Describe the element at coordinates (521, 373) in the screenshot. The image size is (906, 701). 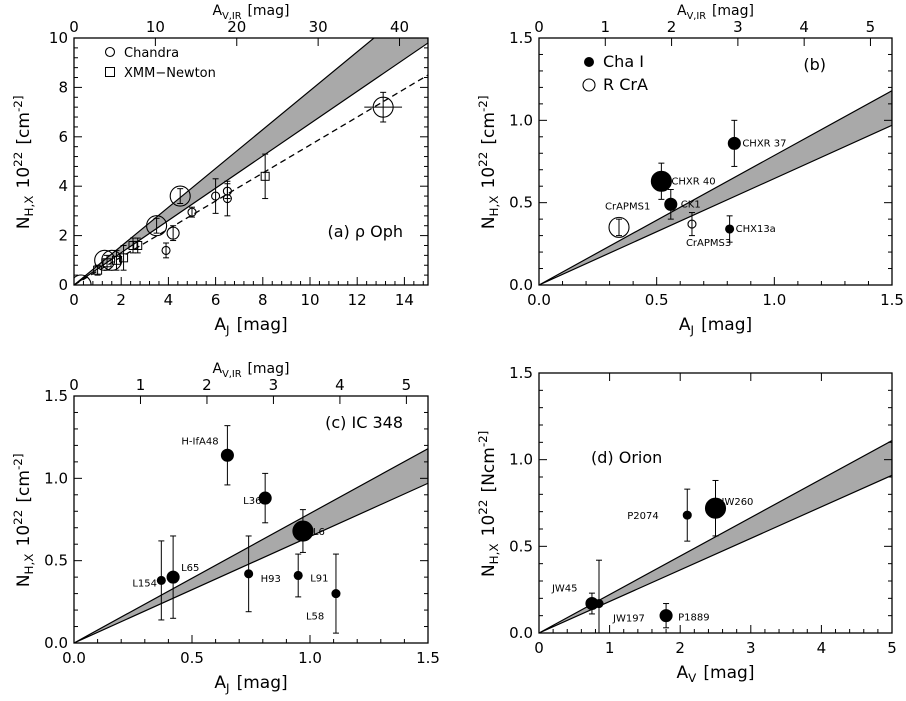
I see `y-tick-label: 1.5` at that location.